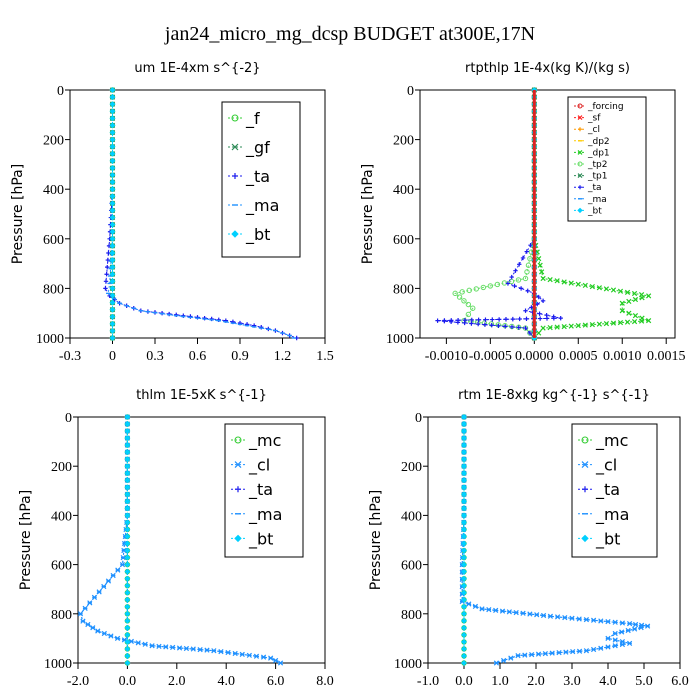  What do you see at coordinates (547, 68) in the screenshot?
I see `panel-title: rtpthlp 1E-4x(kg K)/(kg s)` at bounding box center [547, 68].